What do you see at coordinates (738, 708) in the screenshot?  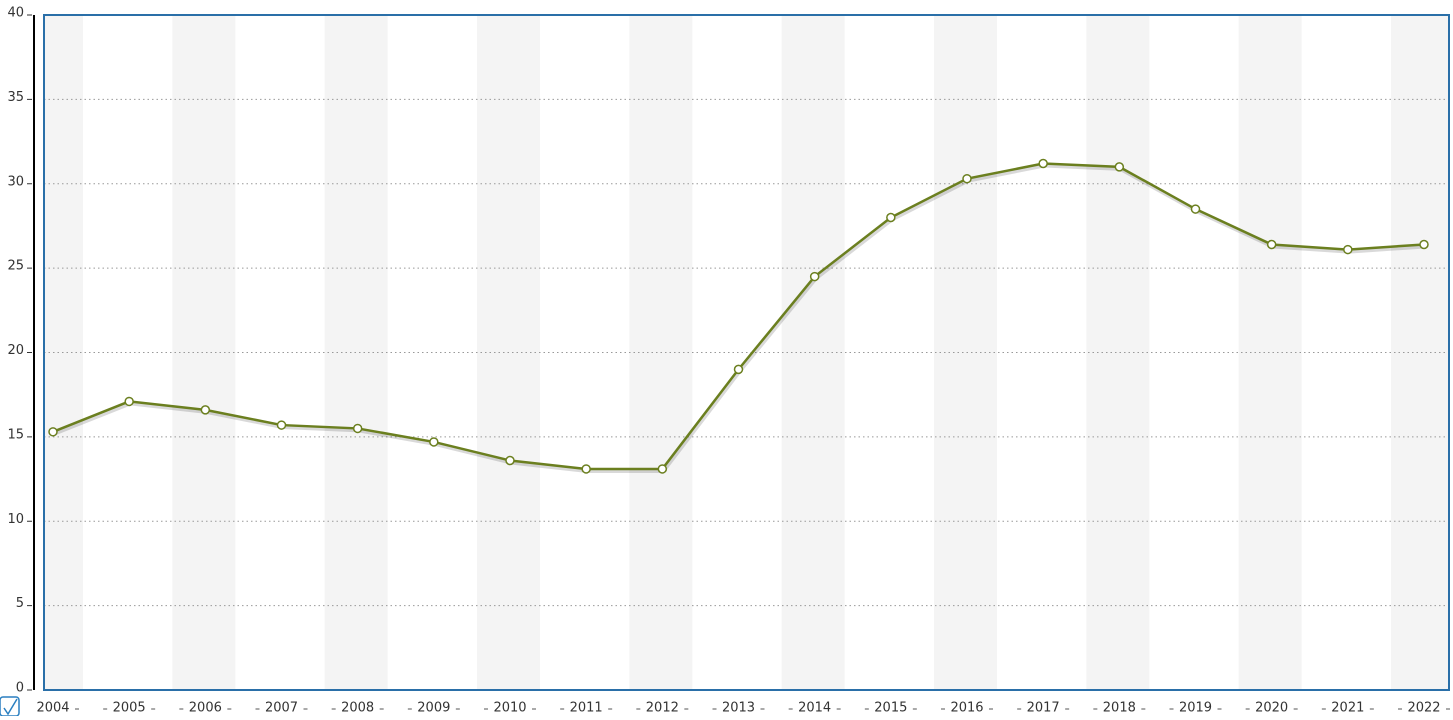 I see `x-tick-label: 2013` at bounding box center [738, 708].